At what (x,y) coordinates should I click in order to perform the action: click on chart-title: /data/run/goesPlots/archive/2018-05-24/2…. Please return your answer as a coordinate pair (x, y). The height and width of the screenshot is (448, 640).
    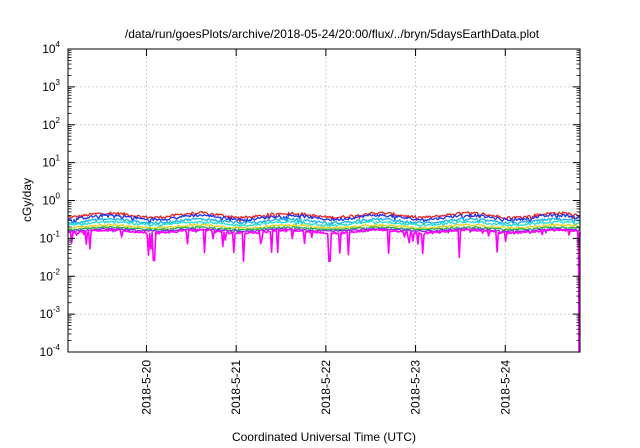
    Looking at the image, I should click on (332, 34).